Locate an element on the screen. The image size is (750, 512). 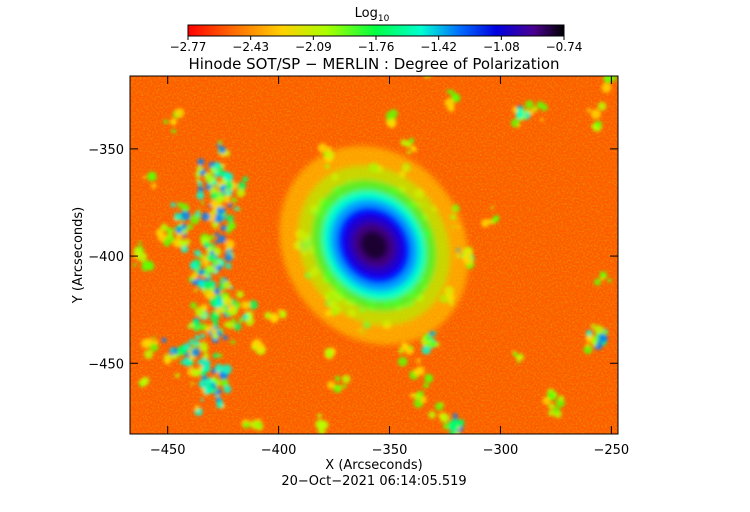
y-tick-label: −400 is located at coordinates (106, 257).